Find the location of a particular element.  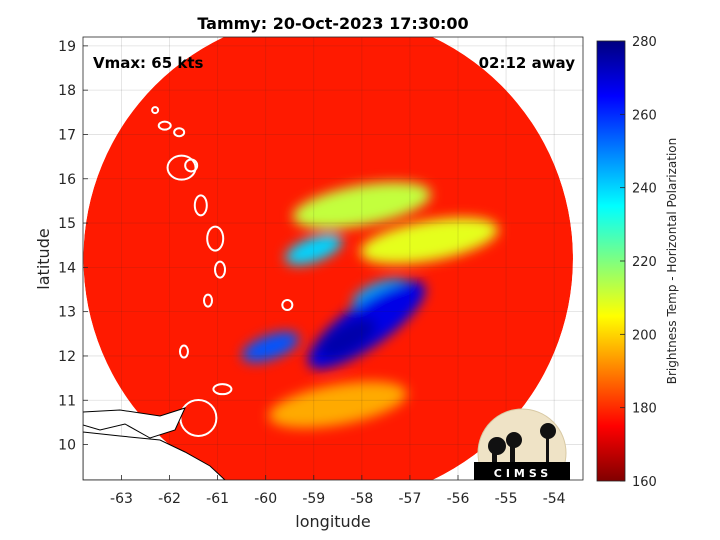

mainland-interior is located at coordinates (154, 455).